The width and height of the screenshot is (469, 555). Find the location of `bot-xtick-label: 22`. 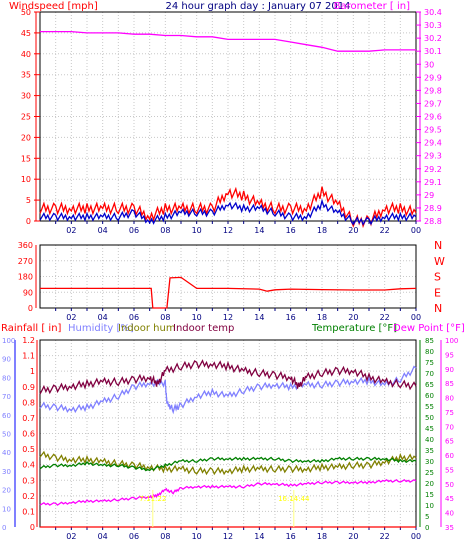

bot-xtick-label: 22 is located at coordinates (385, 536).